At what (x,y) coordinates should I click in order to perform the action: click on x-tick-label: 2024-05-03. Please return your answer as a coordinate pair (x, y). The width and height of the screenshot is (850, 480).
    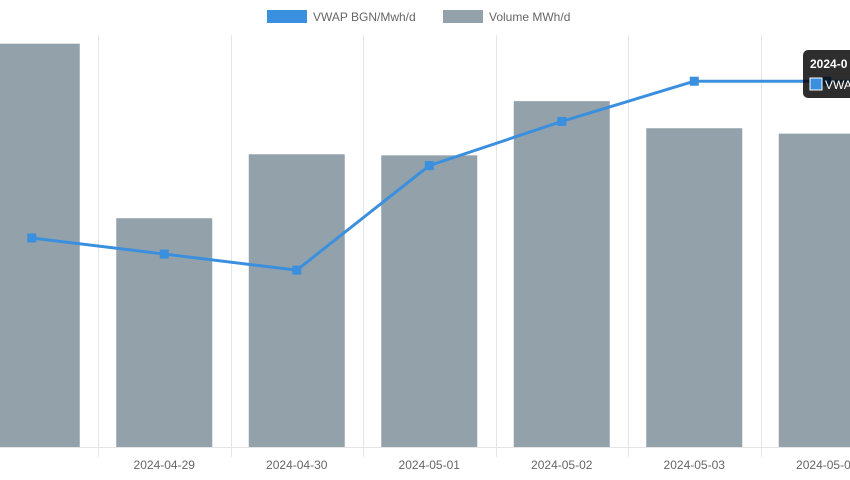
    Looking at the image, I should click on (695, 465).